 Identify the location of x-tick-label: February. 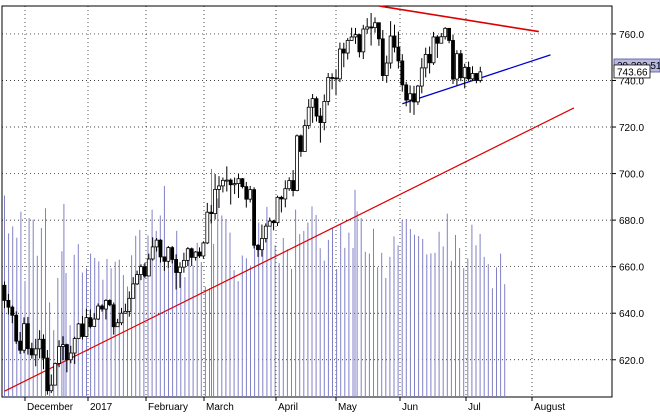
(168, 407).